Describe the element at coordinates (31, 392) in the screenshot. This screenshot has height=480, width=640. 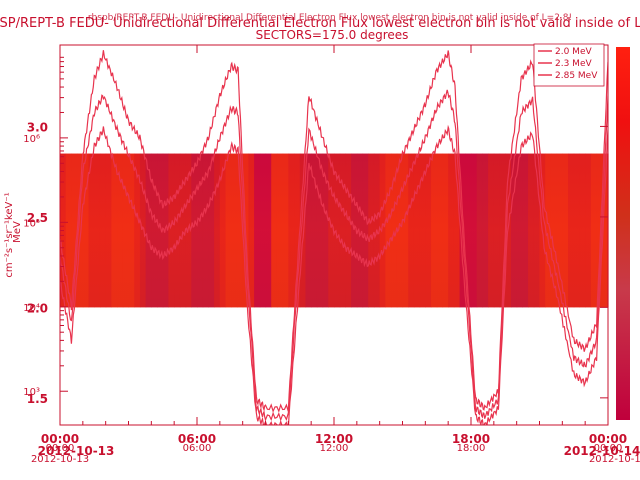
I see `y-flux-tick-label: 10³` at that location.